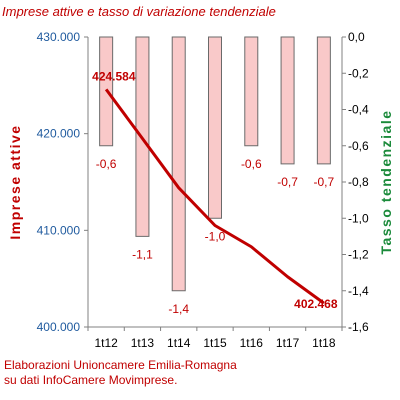  Describe the element at coordinates (251, 91) in the screenshot. I see `bar-1t16` at that location.